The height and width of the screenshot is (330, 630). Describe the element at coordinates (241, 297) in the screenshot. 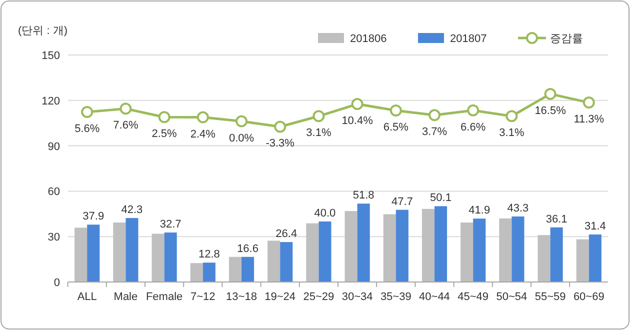

I see `x-tick-label: 13~18` at that location.